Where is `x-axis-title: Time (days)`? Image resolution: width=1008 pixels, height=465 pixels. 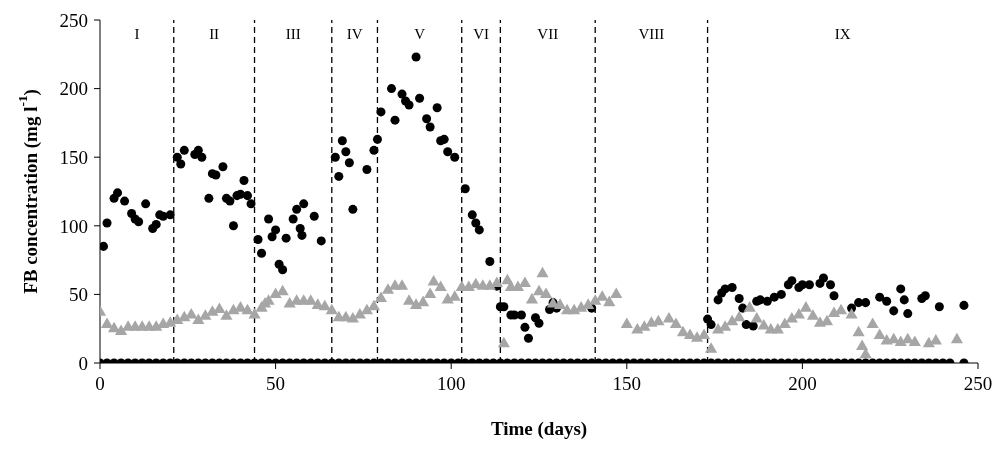
x-axis-title: Time (days) is located at coordinates (539, 429).